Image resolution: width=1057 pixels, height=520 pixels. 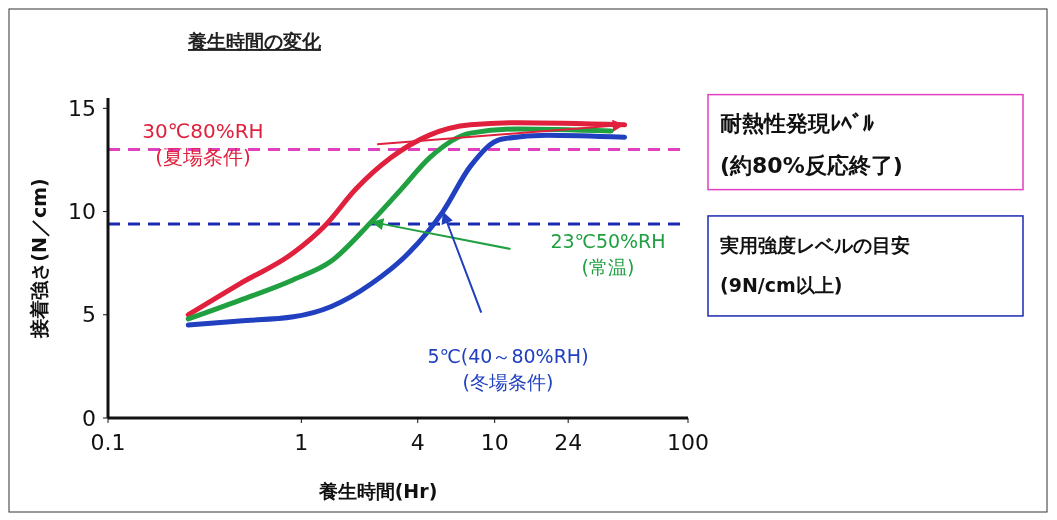 What do you see at coordinates (811, 144) in the screenshot?
I see `ref-line-label: 耐熱性発現ﾚﾍﾞﾙ (約80%反応終了)` at bounding box center [811, 144].